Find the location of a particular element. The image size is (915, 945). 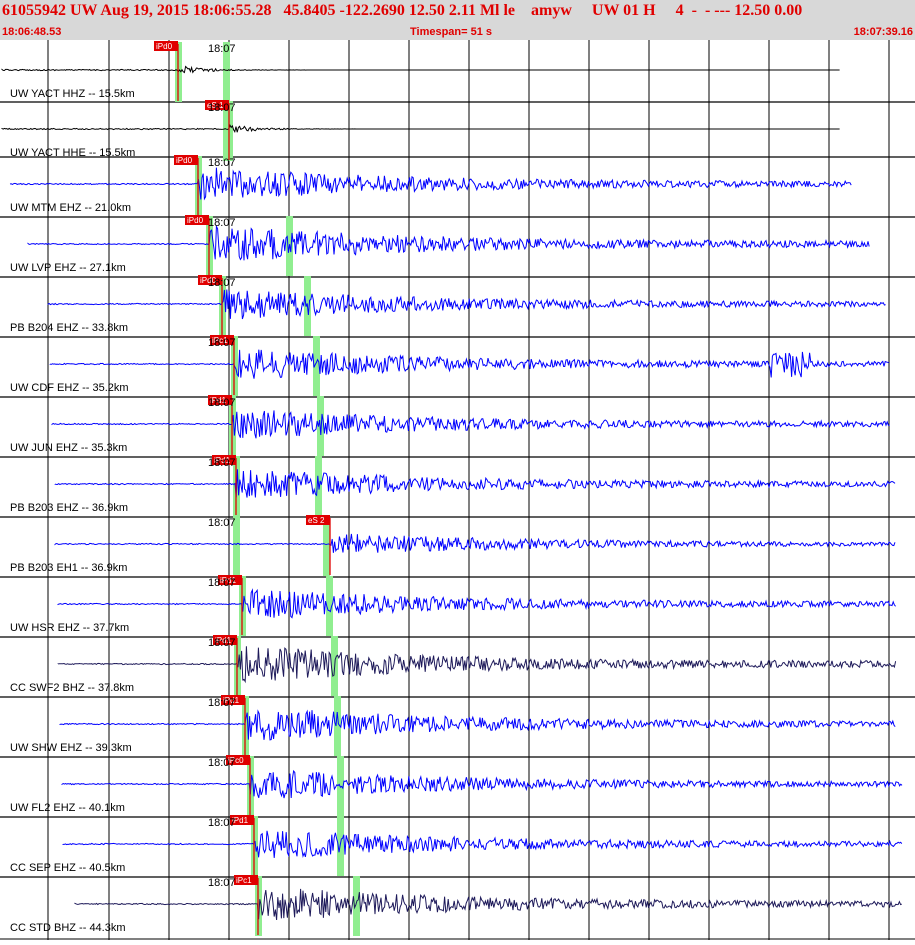

station-label: UW LVP EHZ -- 27.1km is located at coordinates (68, 268).